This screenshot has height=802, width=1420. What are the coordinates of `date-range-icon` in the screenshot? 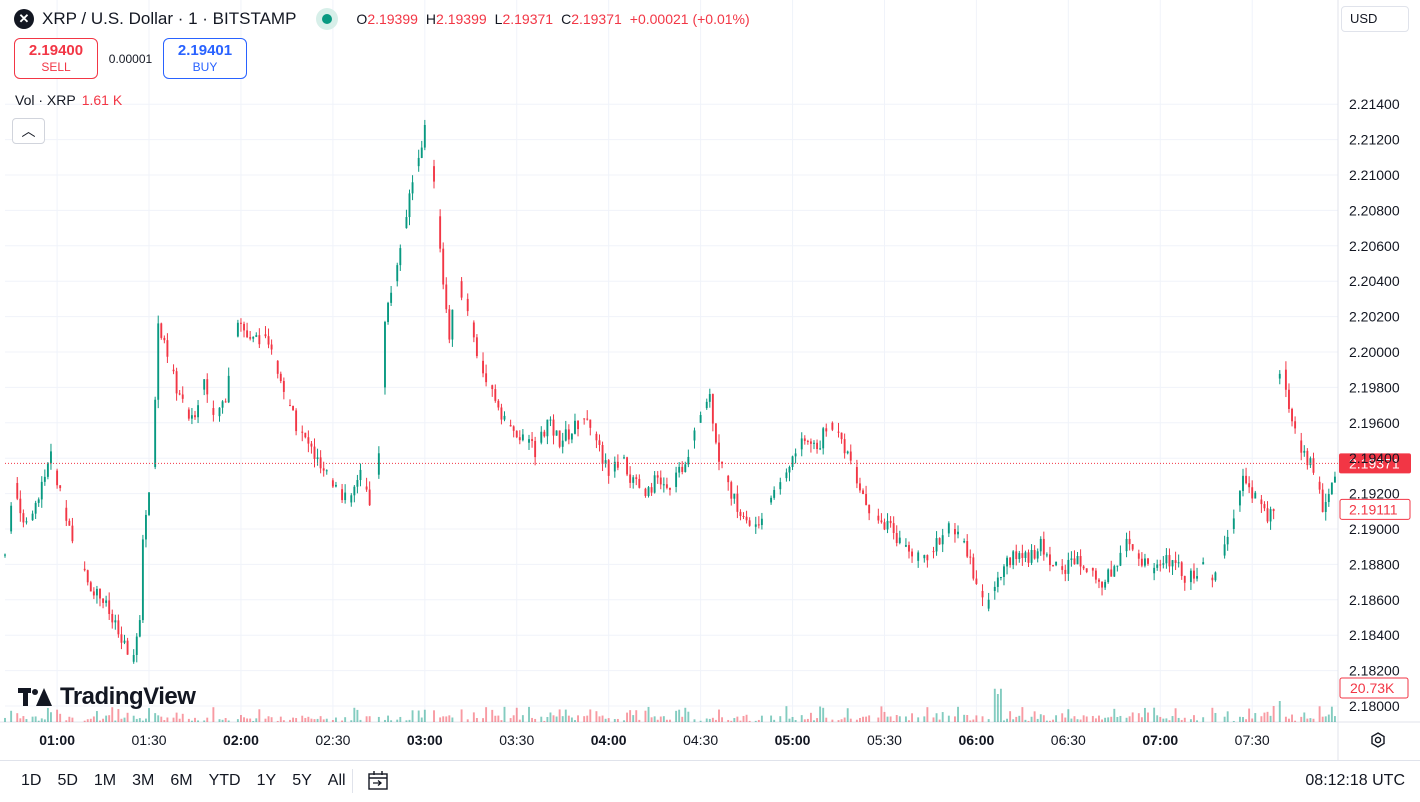 It's located at (378, 781).